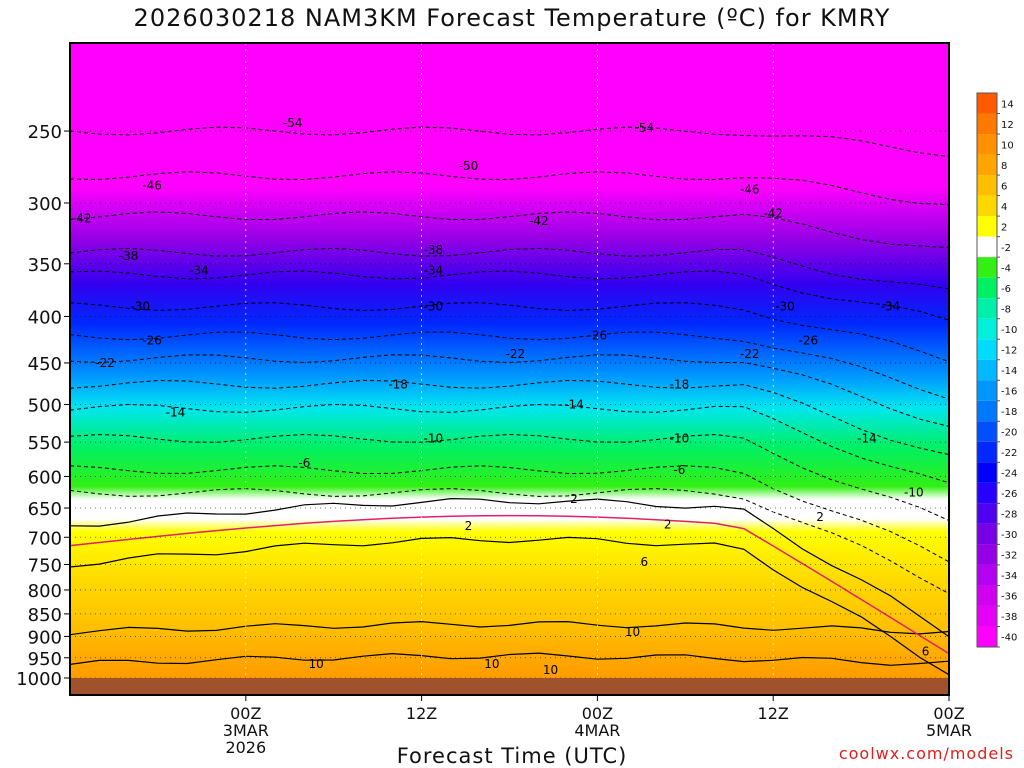 The height and width of the screenshot is (768, 1024). What do you see at coordinates (773, 713) in the screenshot?
I see `time-tick-label: 12Z` at bounding box center [773, 713].